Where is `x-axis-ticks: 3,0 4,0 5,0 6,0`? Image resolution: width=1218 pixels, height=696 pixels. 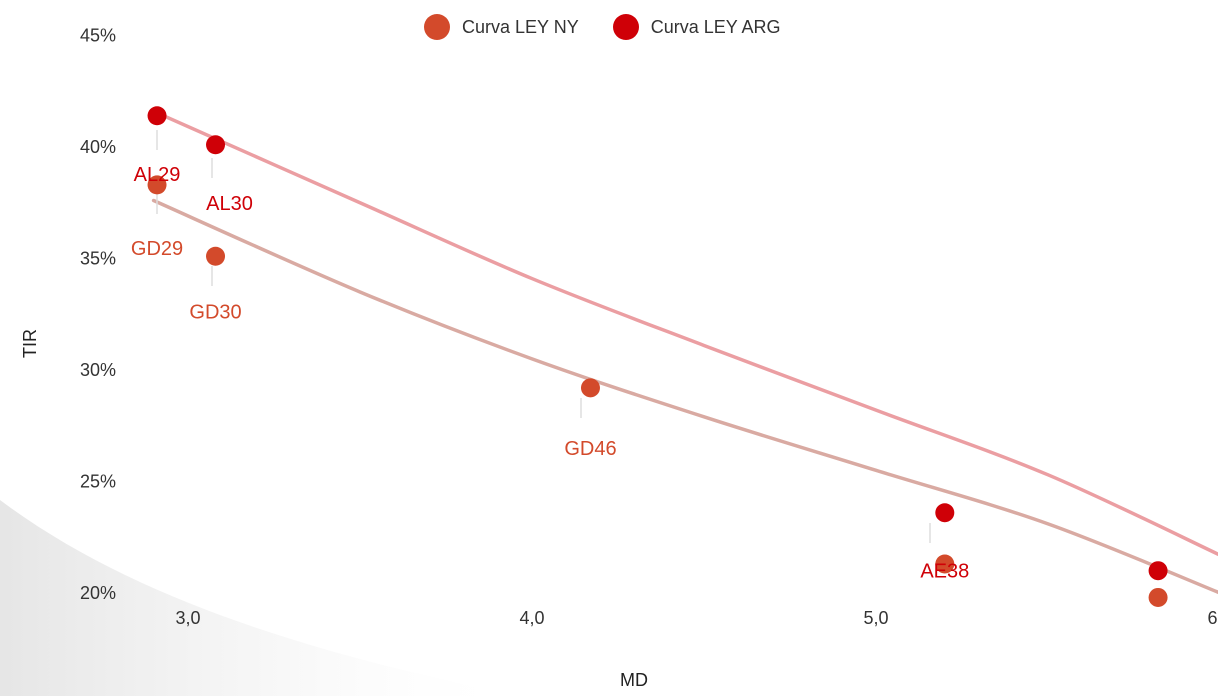 x-axis-ticks: 3,0 4,0 5,0 6,0 is located at coordinates (696, 618).